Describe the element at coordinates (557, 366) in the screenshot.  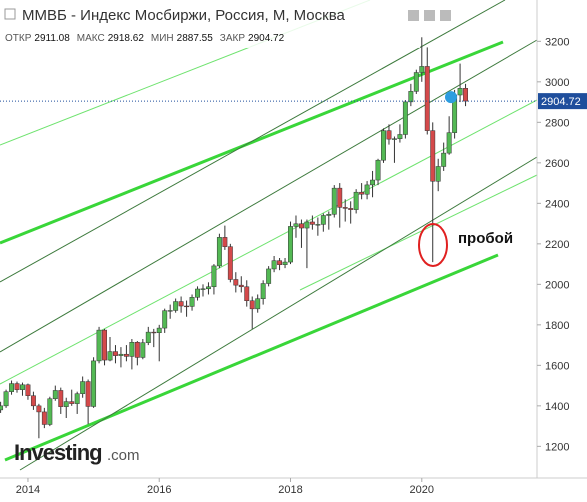
I see `y-tick-label: 1600` at that location.